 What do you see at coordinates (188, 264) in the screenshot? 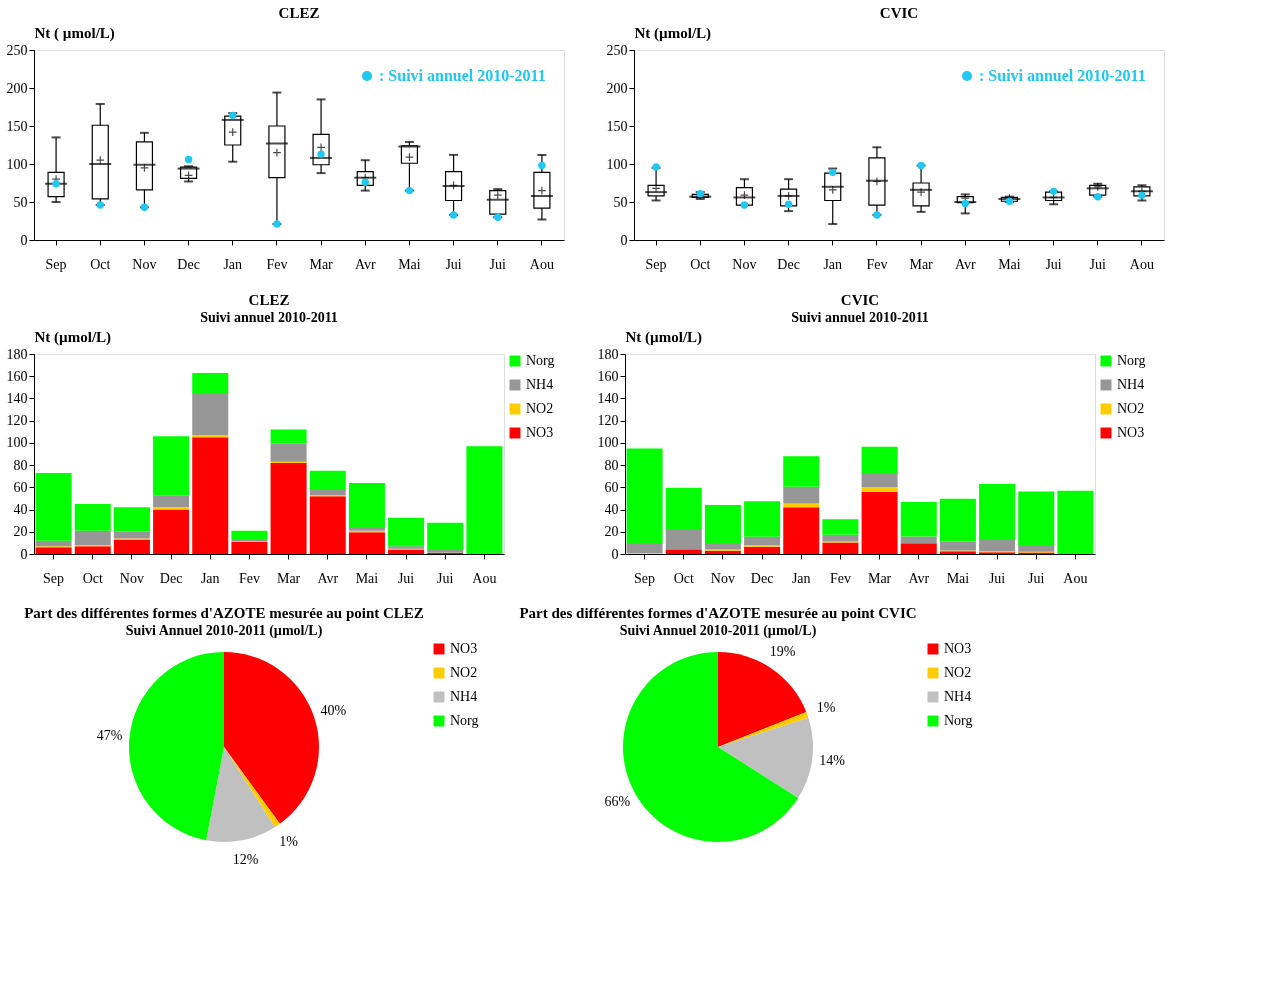
I see `x-tick-label: Dec` at bounding box center [188, 264].